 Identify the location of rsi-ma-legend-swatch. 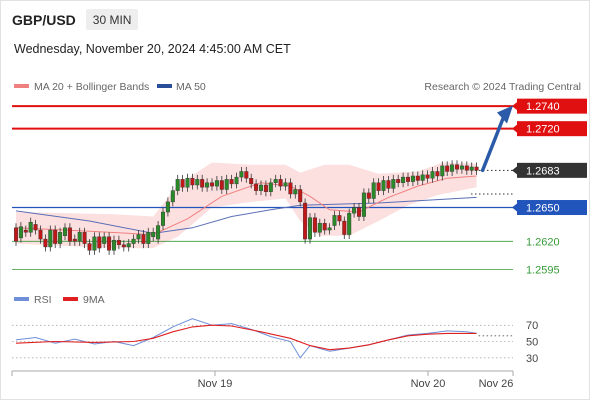
(70, 299).